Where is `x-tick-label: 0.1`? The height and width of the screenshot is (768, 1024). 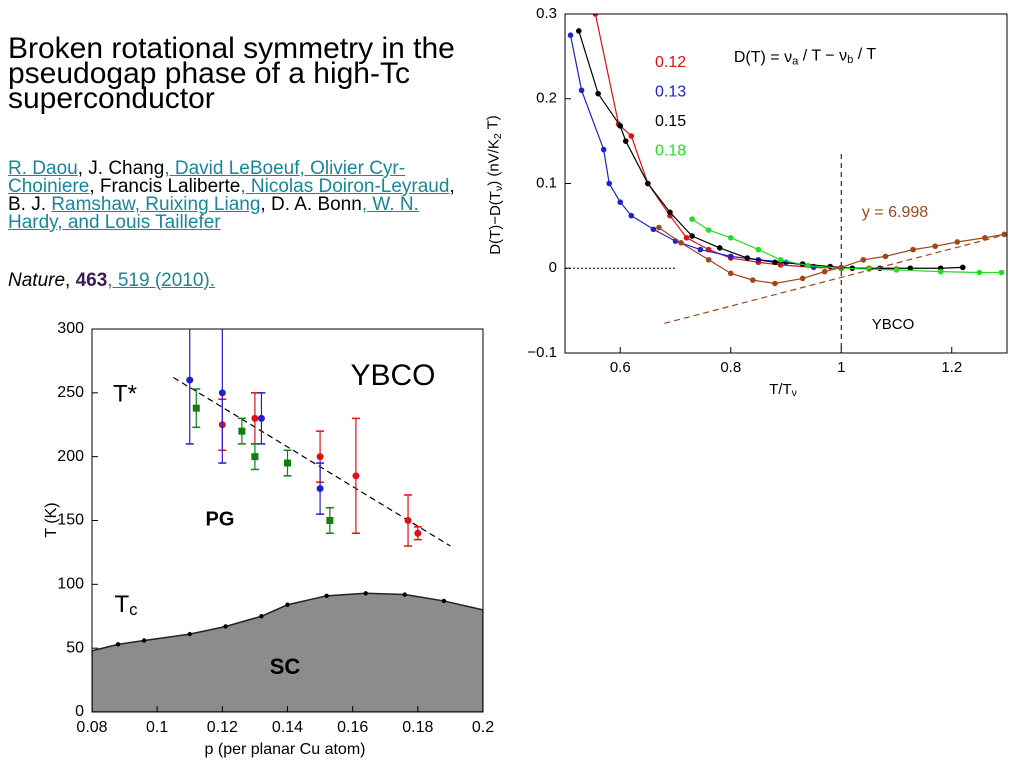
x-tick-label: 0.1 is located at coordinates (157, 727).